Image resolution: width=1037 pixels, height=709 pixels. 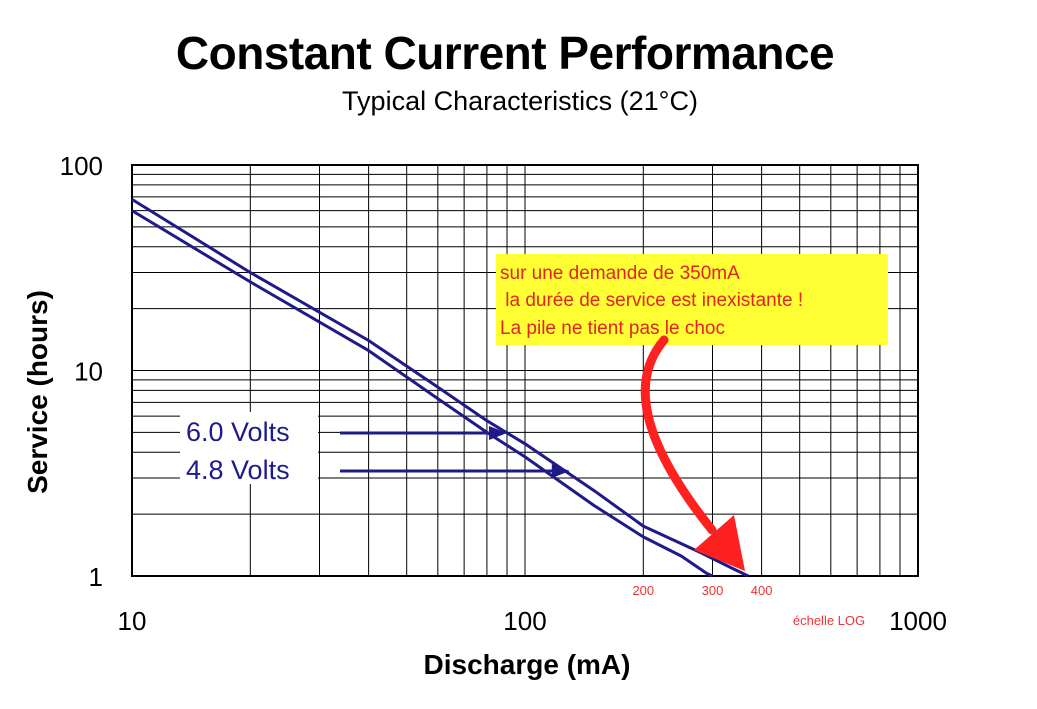 I want to click on x-axis-label: Discharge (mA), so click(x=527, y=664).